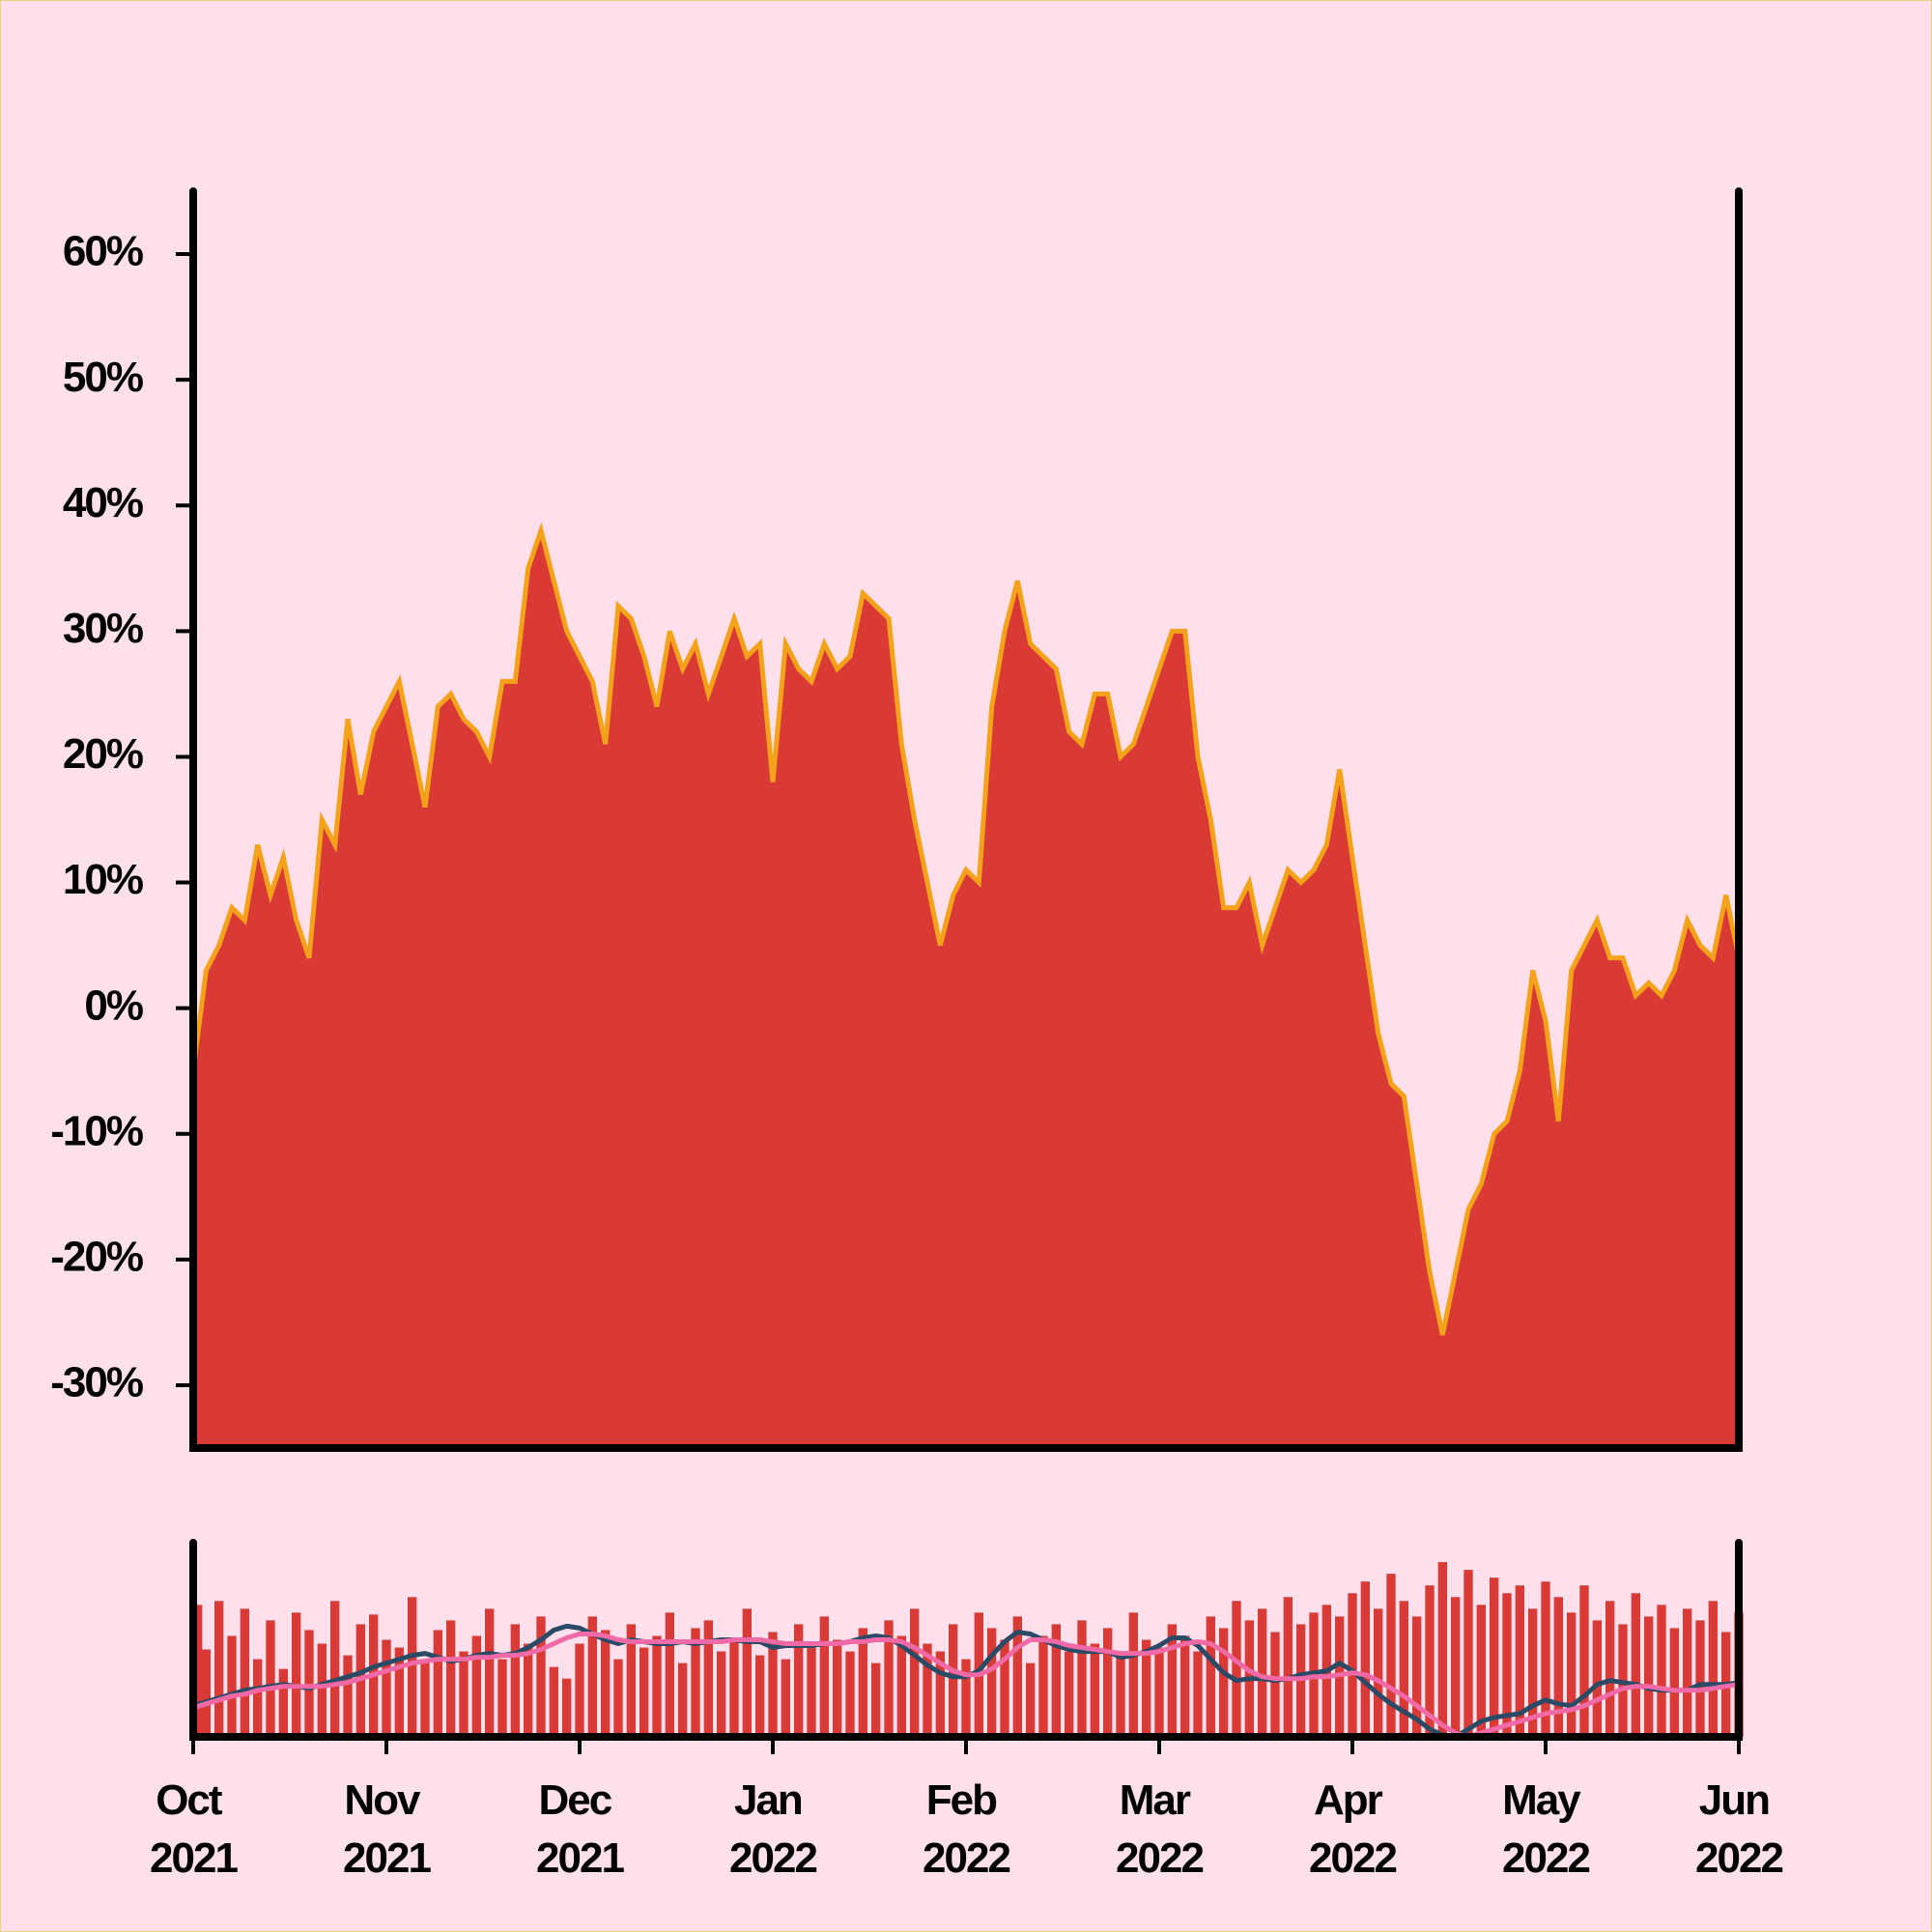 This screenshot has width=1932, height=1932. Describe the element at coordinates (966, 1640) in the screenshot. I see `axis-frame` at that location.